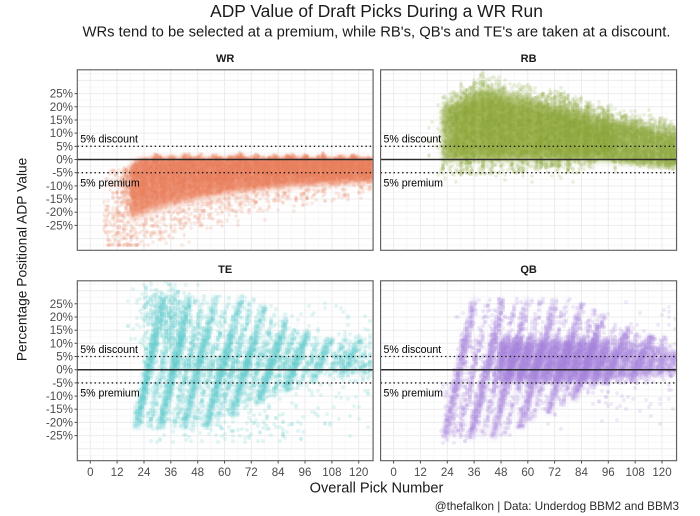 The image size is (700, 516). I want to click on svg-text: QB, so click(528, 270).